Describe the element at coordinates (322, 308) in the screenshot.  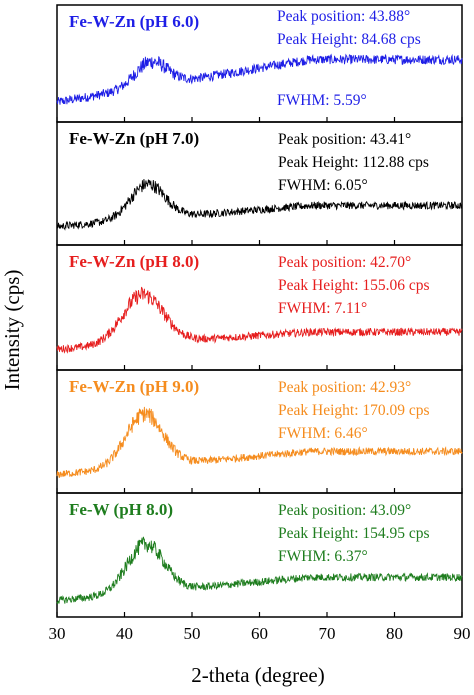
I see `series-info-2-2: FWHM: 7.11°` at that location.